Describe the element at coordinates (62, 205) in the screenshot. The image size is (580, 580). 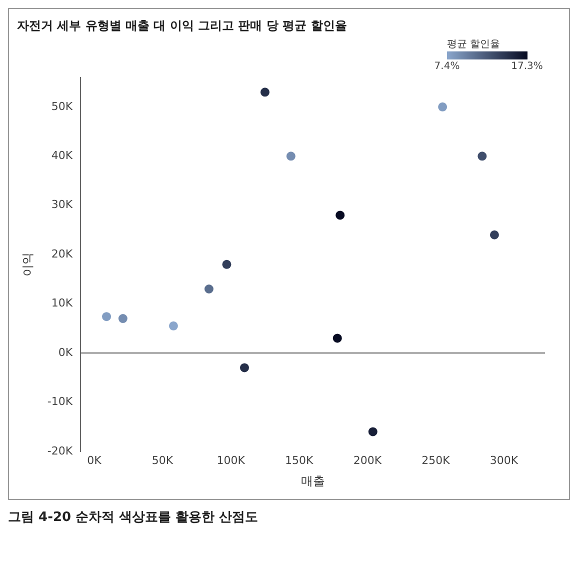
I see `y-tick-label: 30K` at that location.